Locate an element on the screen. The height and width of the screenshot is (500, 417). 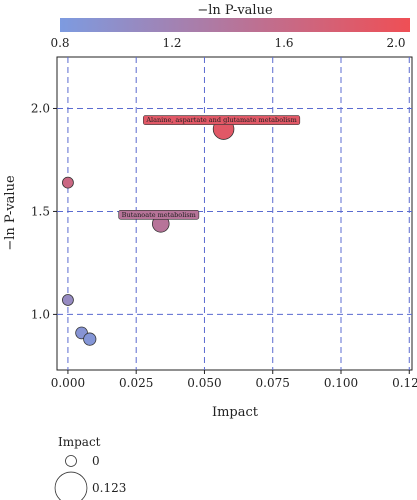
size-legend-title: Impact is located at coordinates (79, 442).